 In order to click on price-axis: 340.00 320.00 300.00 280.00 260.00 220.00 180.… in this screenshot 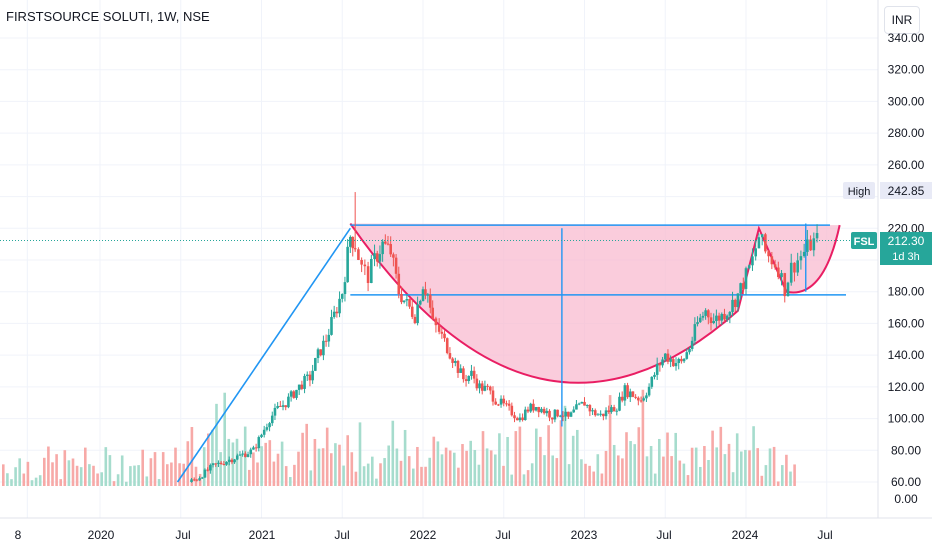, I will do `click(906, 268)`.